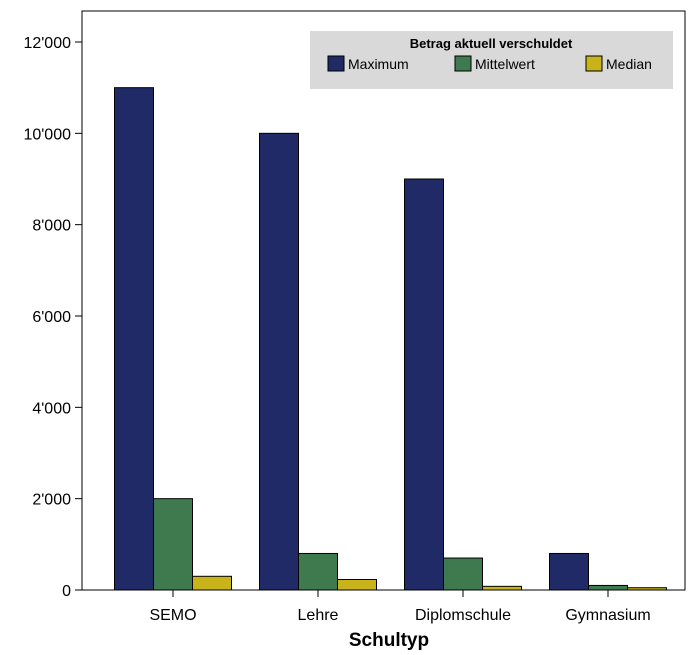  What do you see at coordinates (172, 615) in the screenshot?
I see `x-tick-label: SEMO` at bounding box center [172, 615].